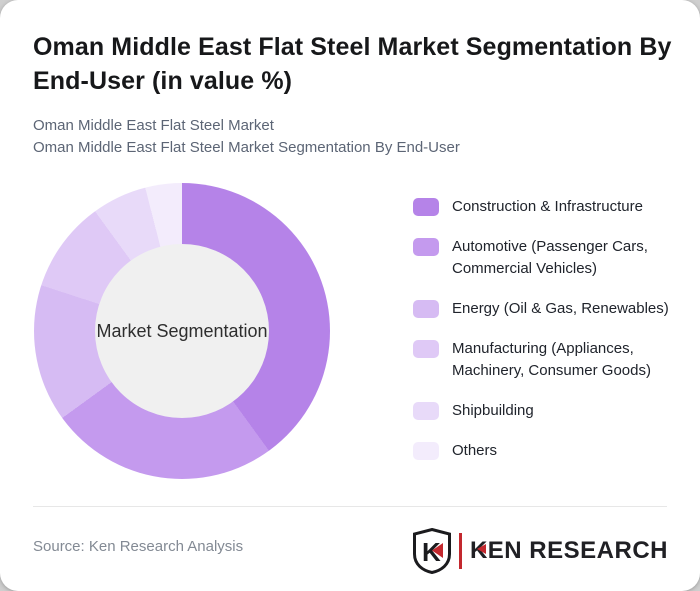 The height and width of the screenshot is (591, 700). Describe the element at coordinates (350, 506) in the screenshot. I see `footer-divider` at that location.